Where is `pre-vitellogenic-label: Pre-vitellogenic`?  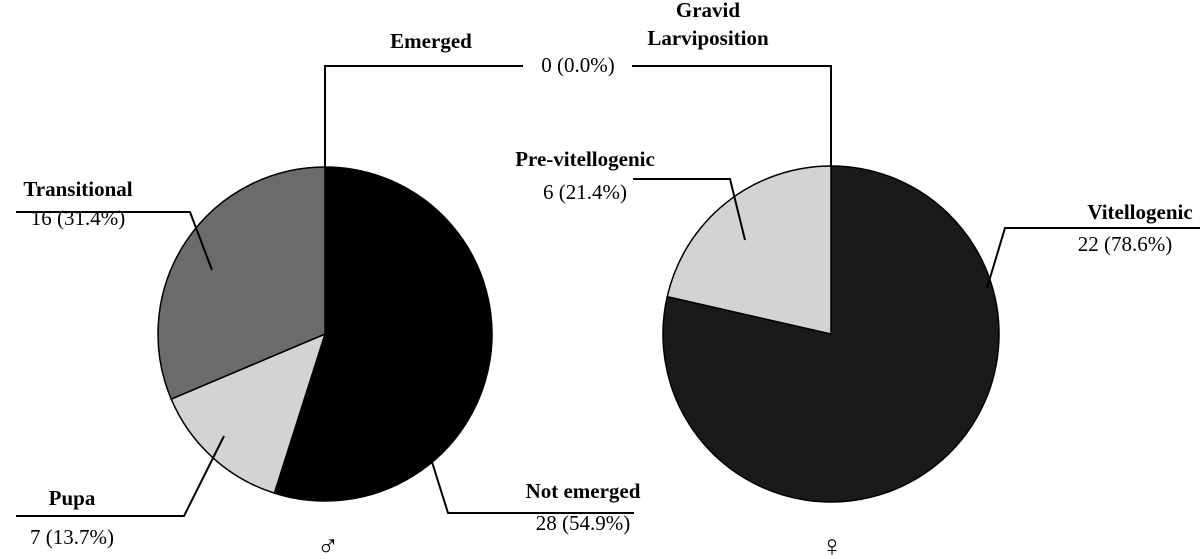
pre-vitellogenic-label: Pre-vitellogenic is located at coordinates (585, 159).